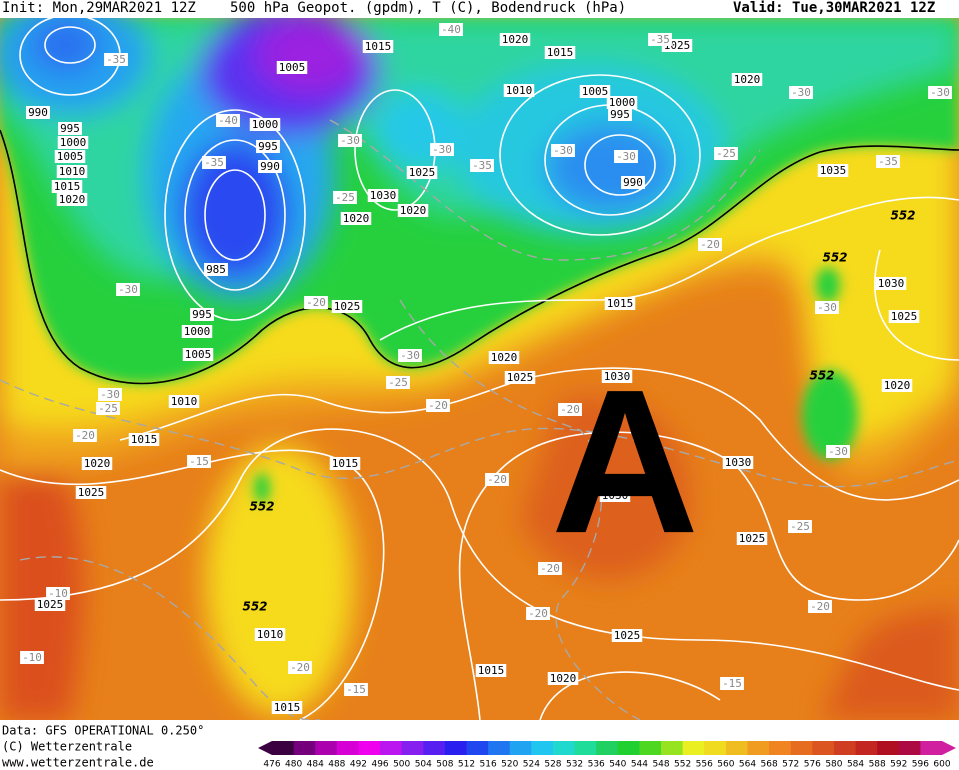 The height and width of the screenshot is (770, 959). I want to click on pressure-label: 1010, so click(184, 401).